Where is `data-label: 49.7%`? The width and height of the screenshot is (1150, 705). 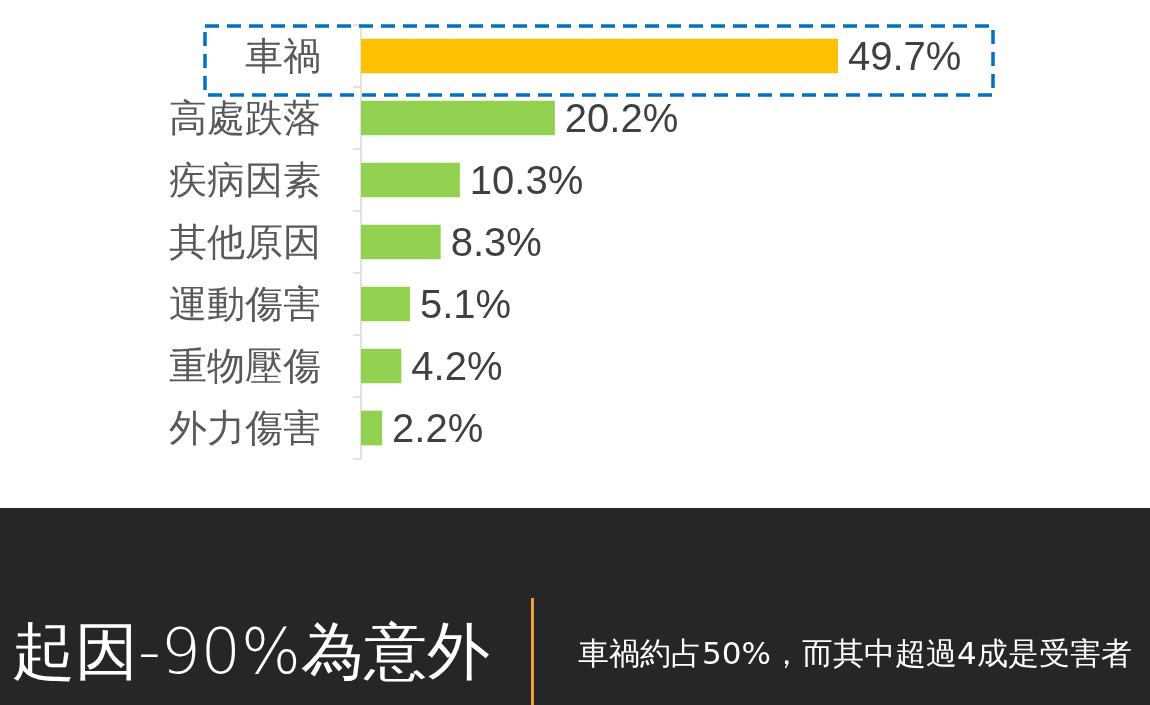
data-label: 49.7% is located at coordinates (905, 56).